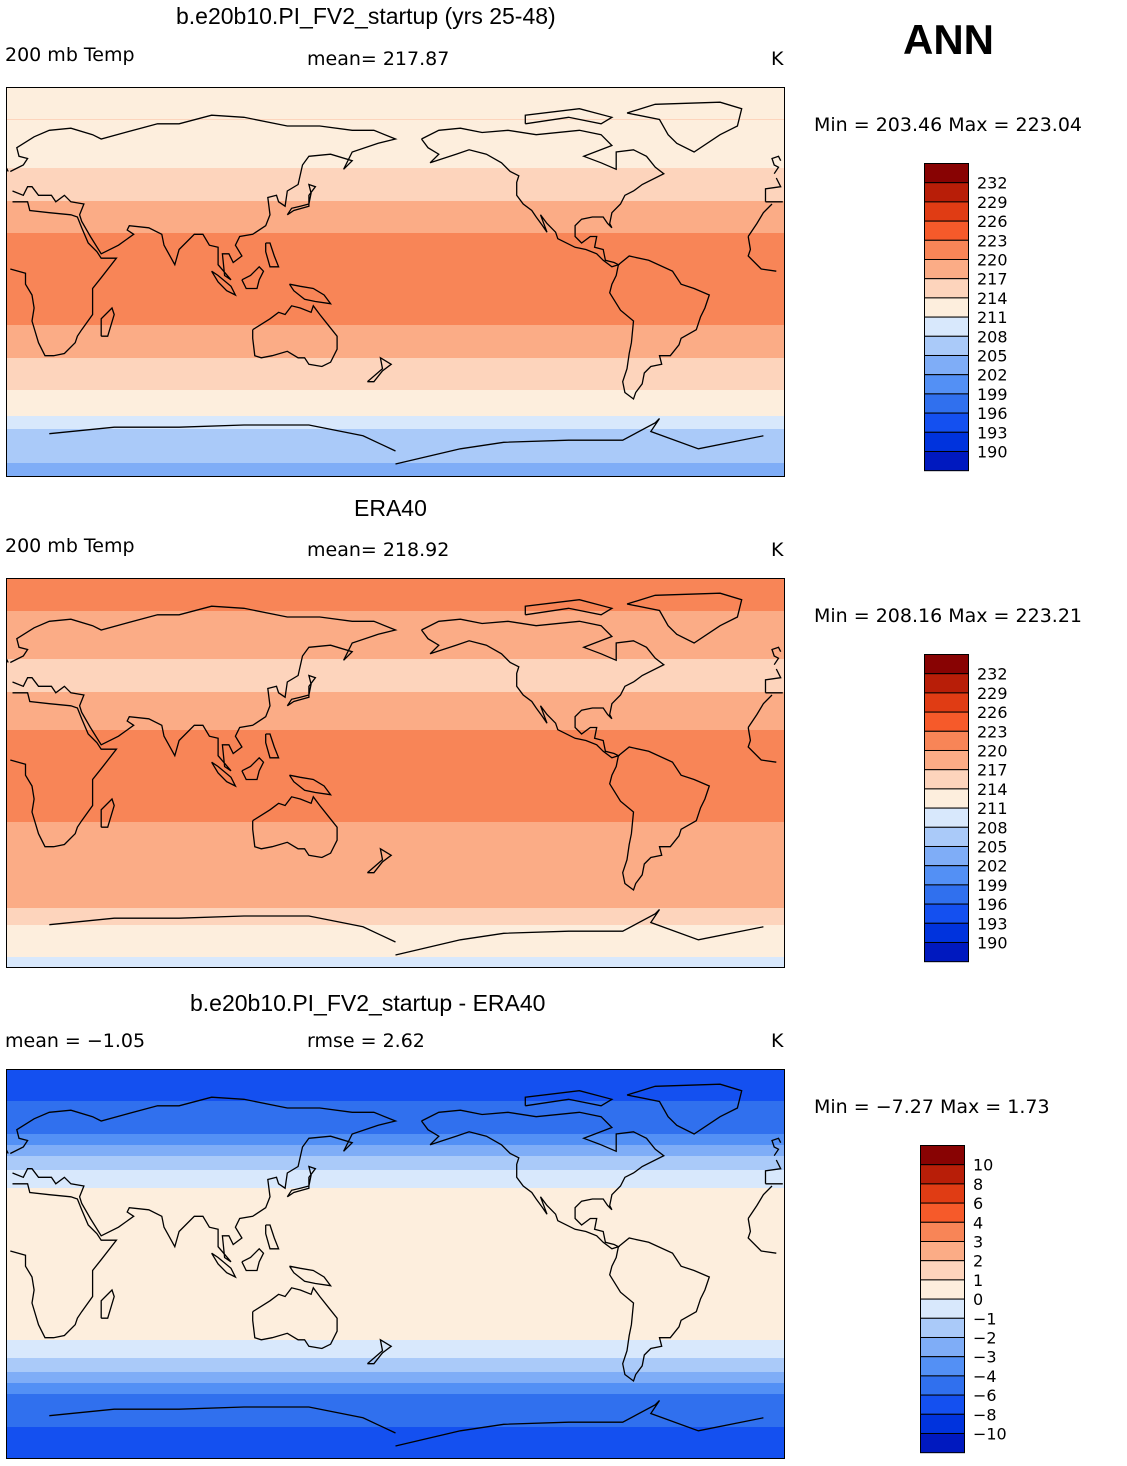 The image size is (1127, 1466). What do you see at coordinates (204, 1179) in the screenshot?
I see `coastline-eurasia` at bounding box center [204, 1179].